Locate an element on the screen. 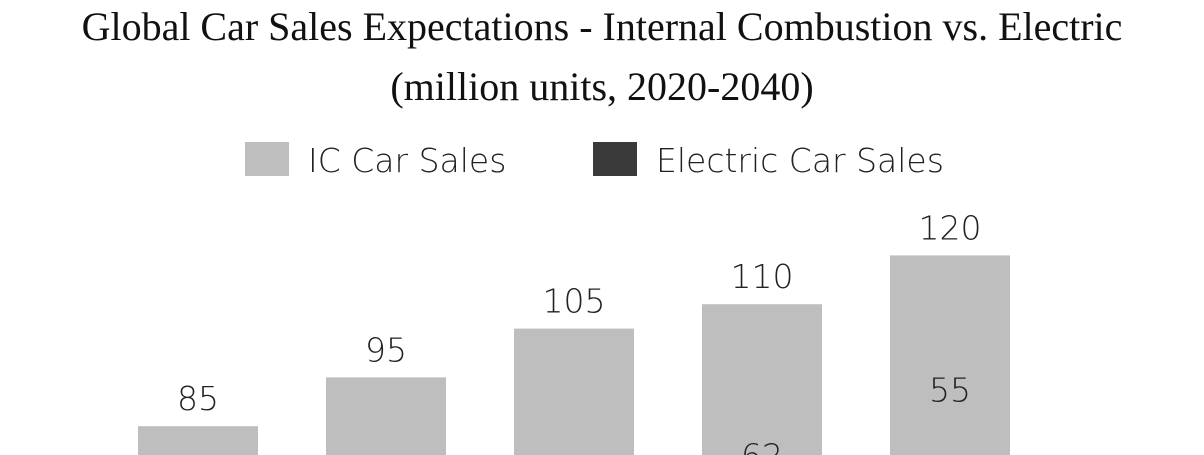  total-label: 85 is located at coordinates (198, 398).